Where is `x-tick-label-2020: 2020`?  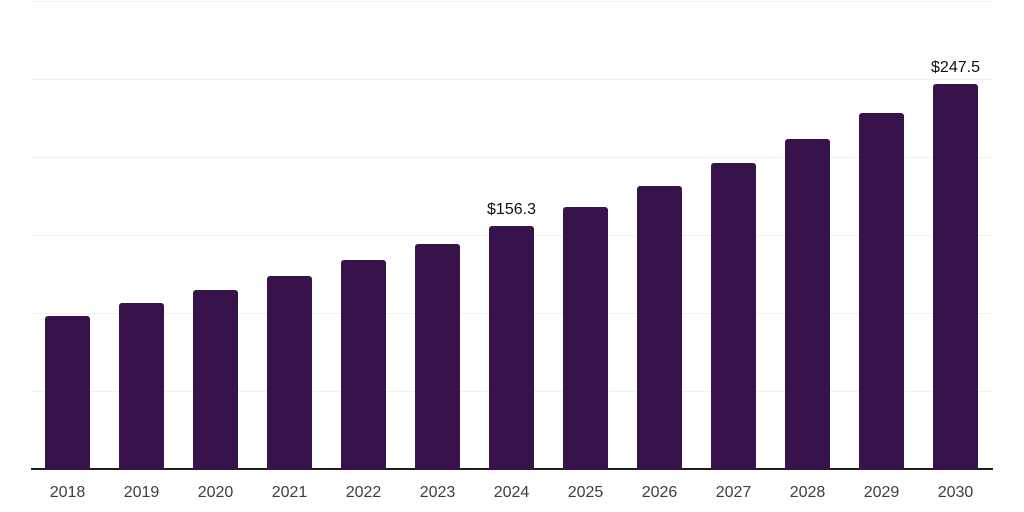 x-tick-label-2020: 2020 is located at coordinates (215, 492).